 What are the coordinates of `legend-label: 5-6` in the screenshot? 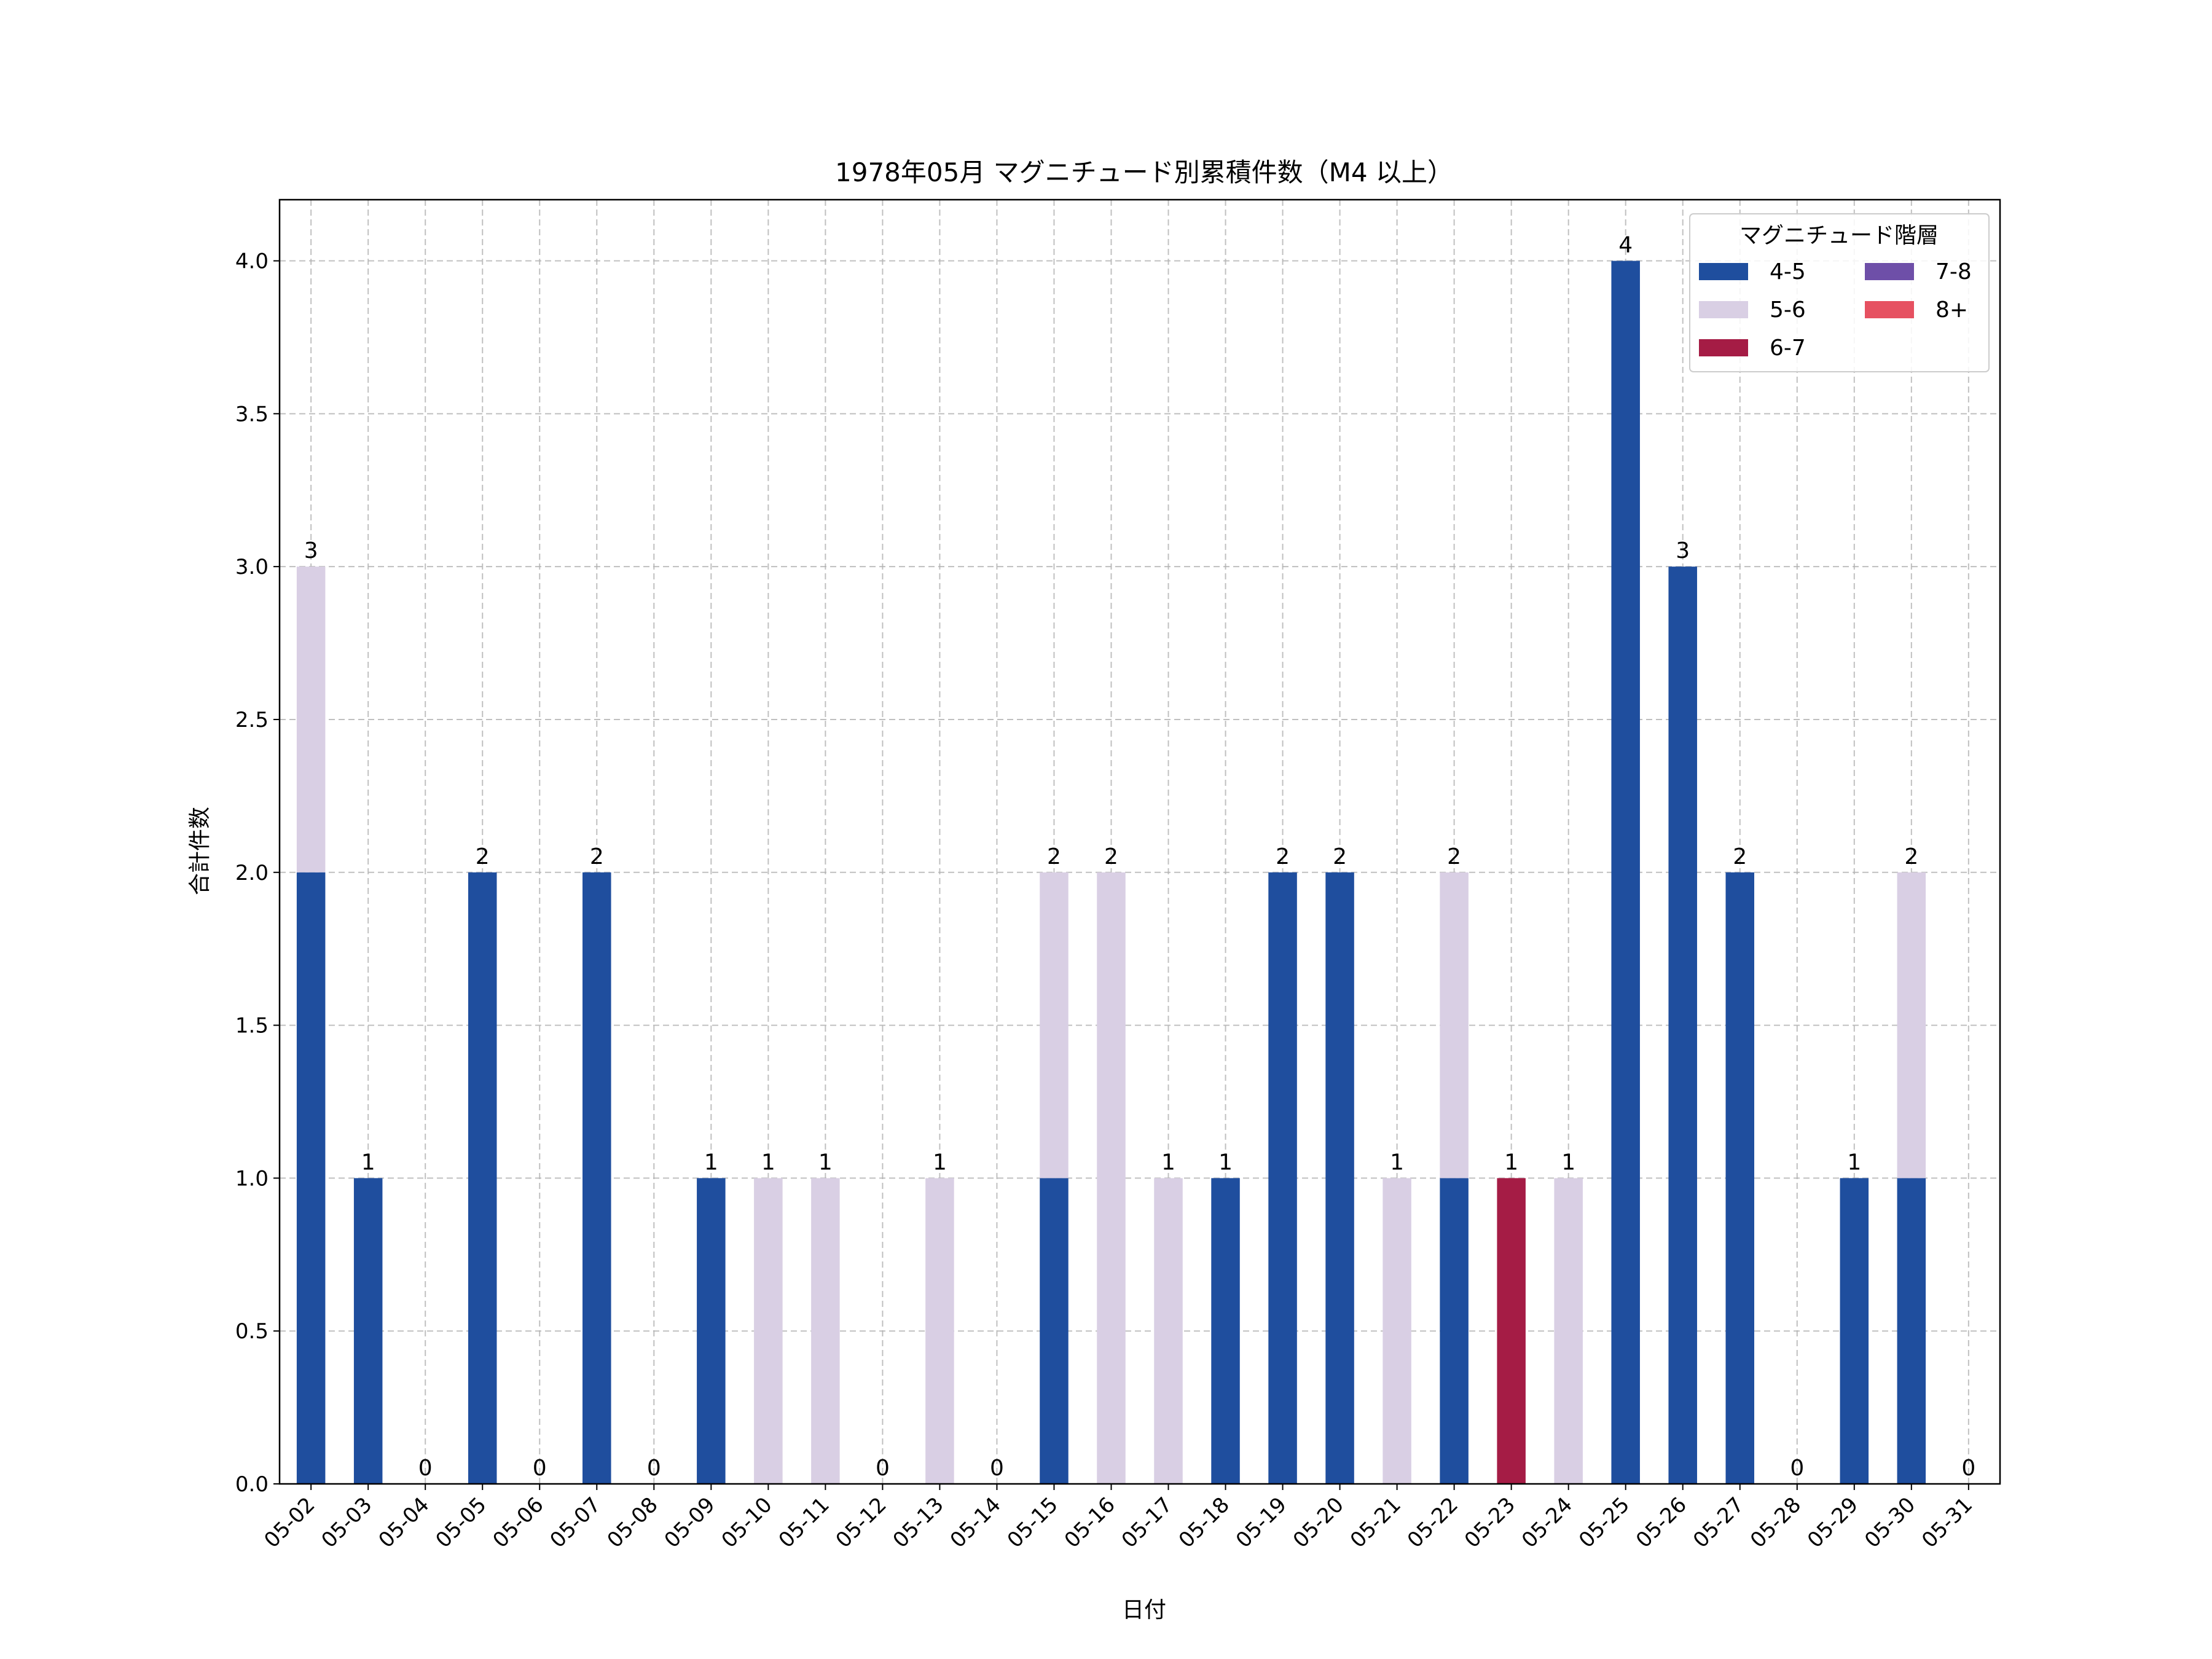 It's located at (1788, 310).